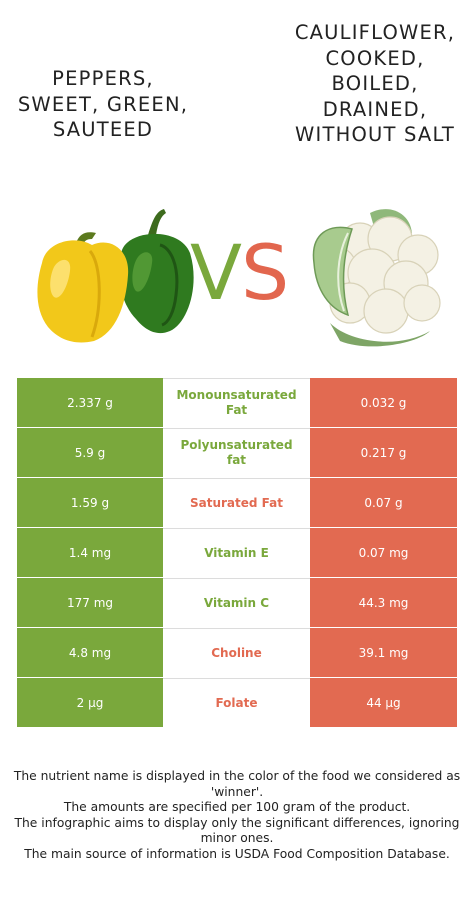 This screenshot has width=474, height=910. I want to click on nutrient-name: Folate, so click(236, 702).